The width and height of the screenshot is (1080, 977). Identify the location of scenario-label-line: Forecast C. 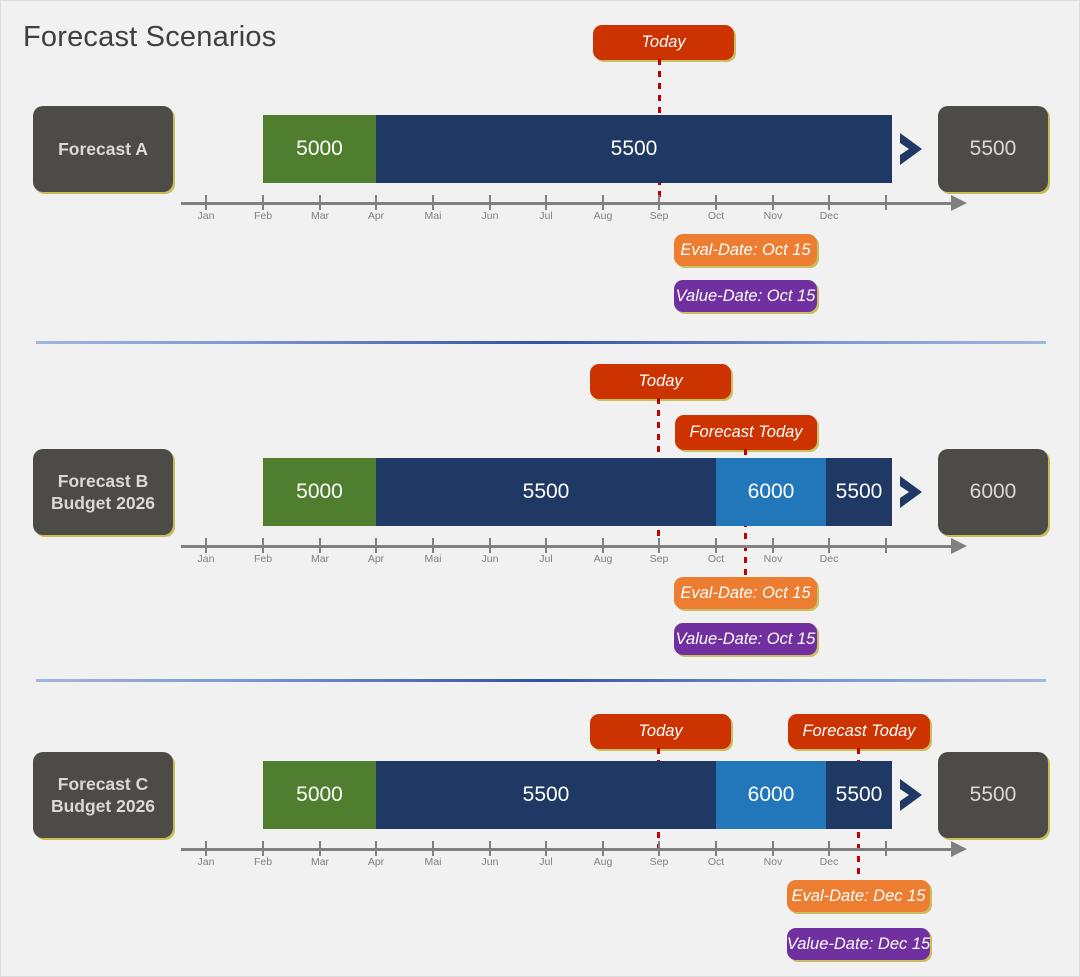
(103, 783).